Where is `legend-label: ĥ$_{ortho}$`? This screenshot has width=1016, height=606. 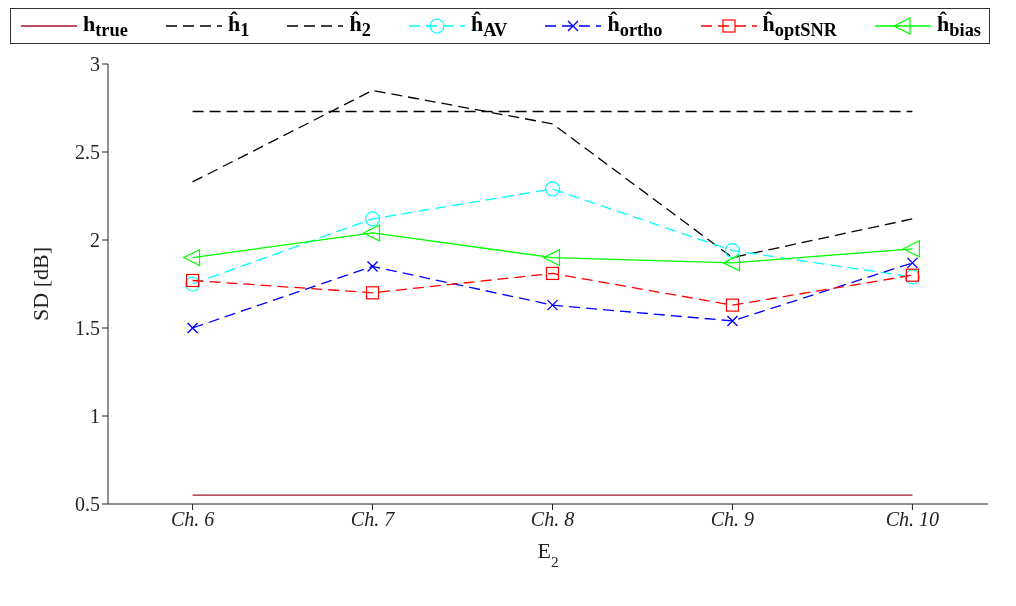 legend-label: ĥ$_{ortho}$ is located at coordinates (635, 26).